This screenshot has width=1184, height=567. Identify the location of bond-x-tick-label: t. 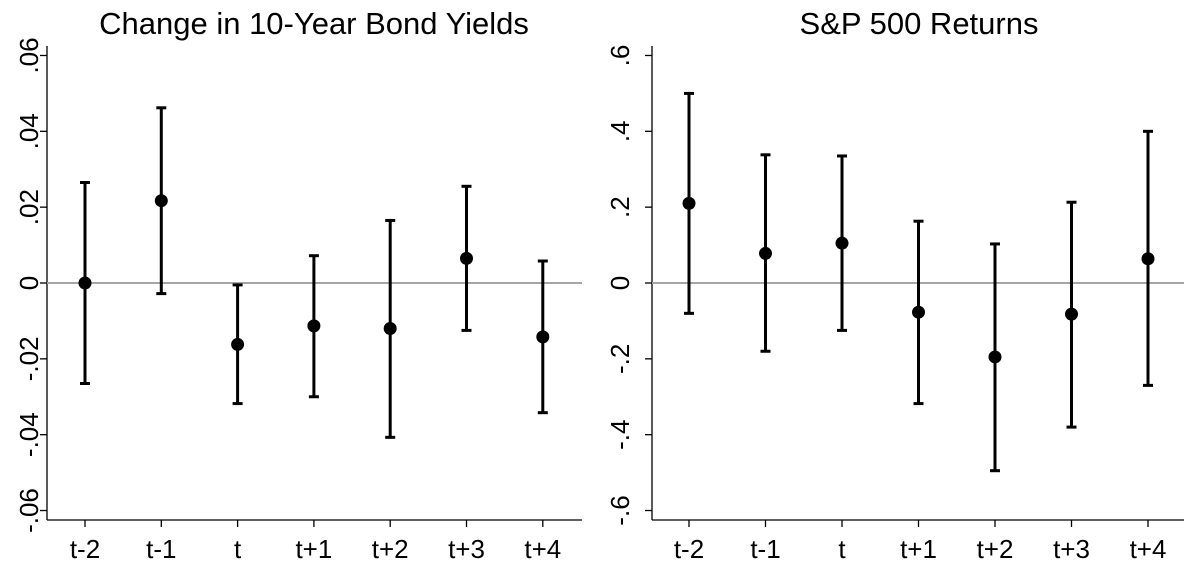
(238, 549).